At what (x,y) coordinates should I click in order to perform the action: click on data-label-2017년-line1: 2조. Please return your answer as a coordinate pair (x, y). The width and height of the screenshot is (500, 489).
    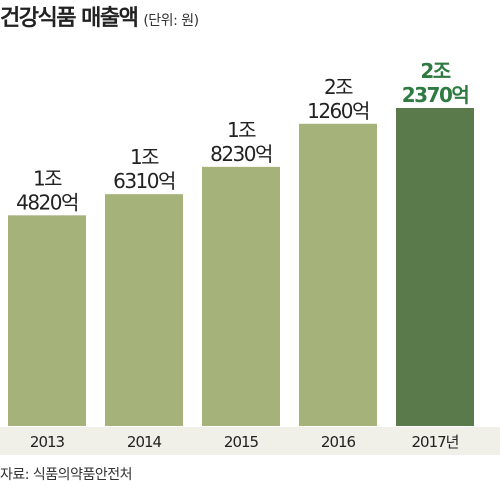
    Looking at the image, I should click on (435, 71).